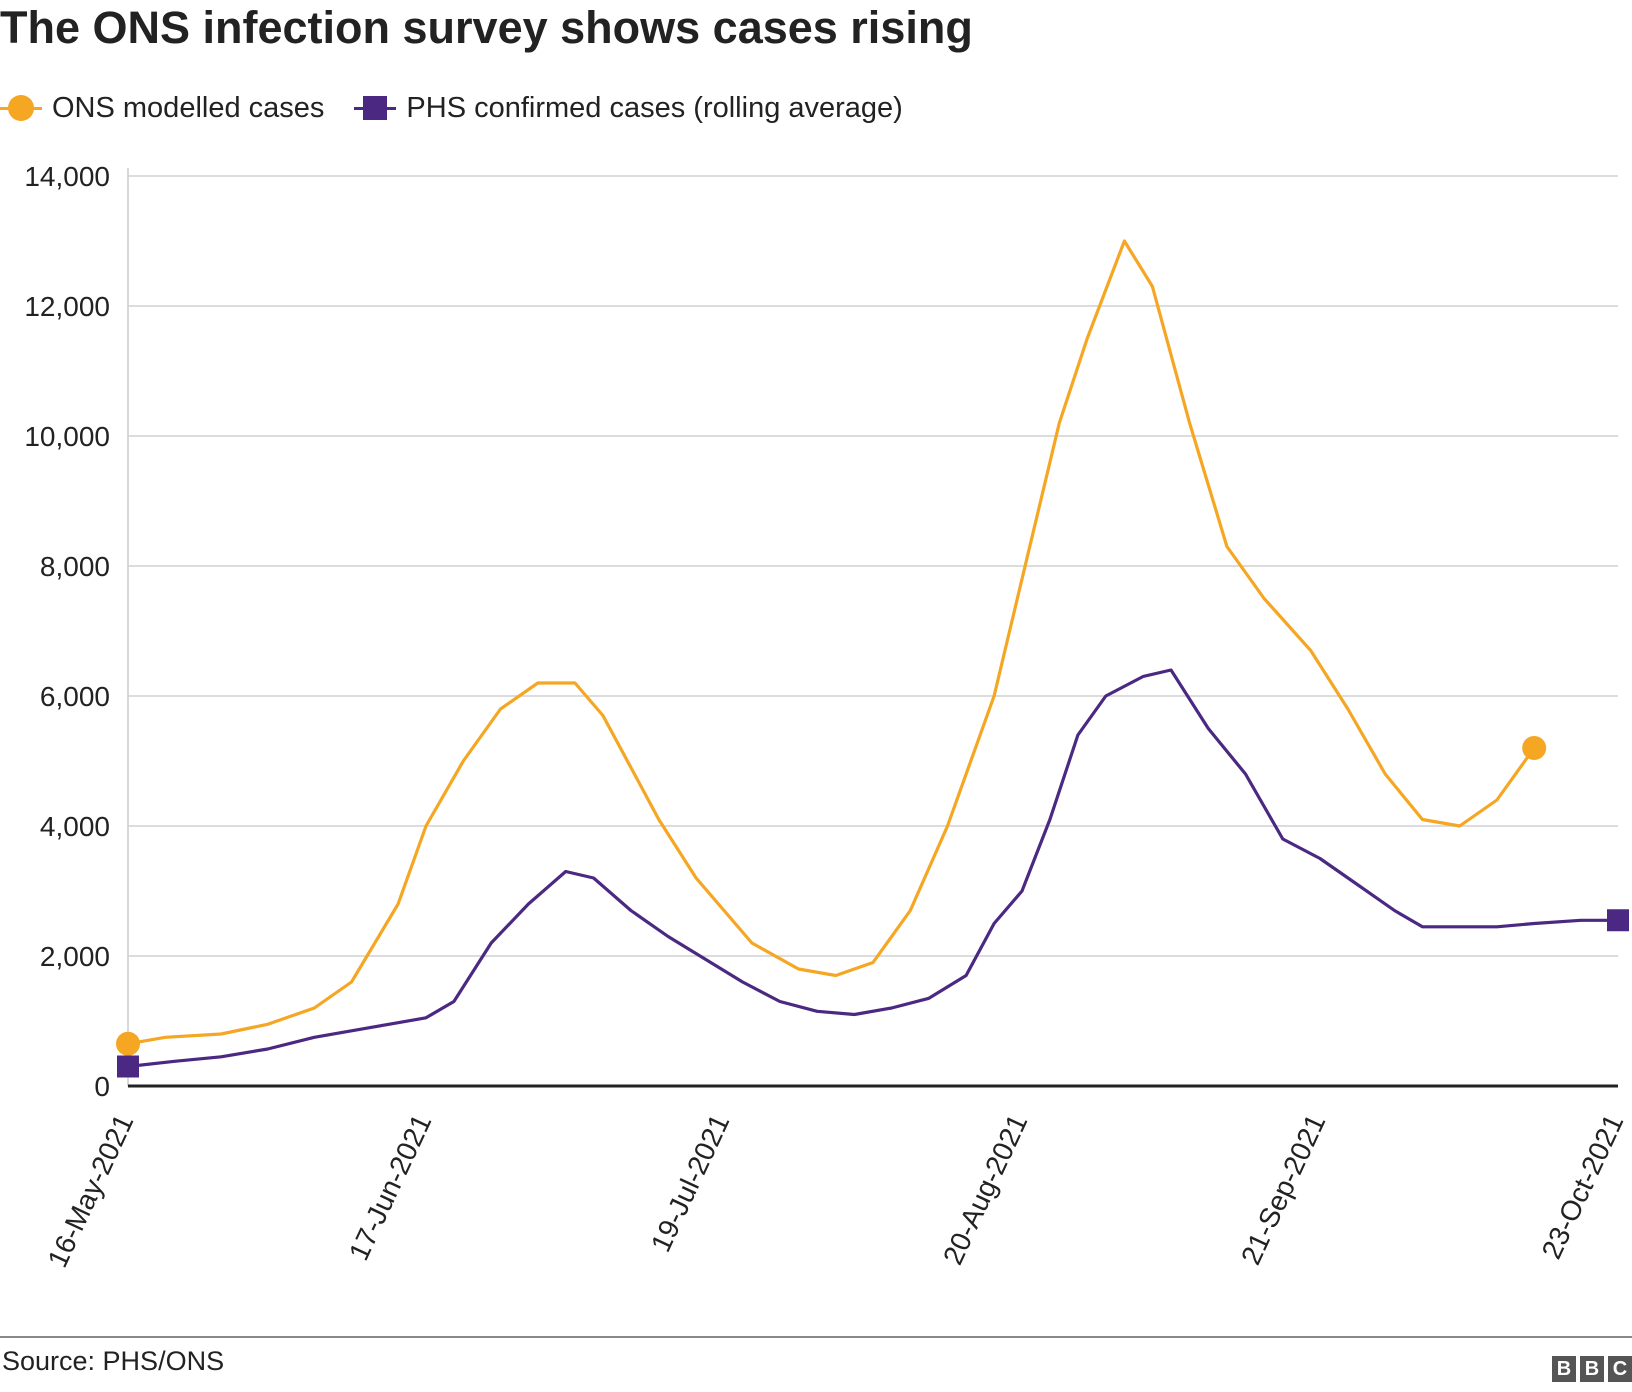  I want to click on legend-label-ons: ONS modelled cases, so click(188, 107).